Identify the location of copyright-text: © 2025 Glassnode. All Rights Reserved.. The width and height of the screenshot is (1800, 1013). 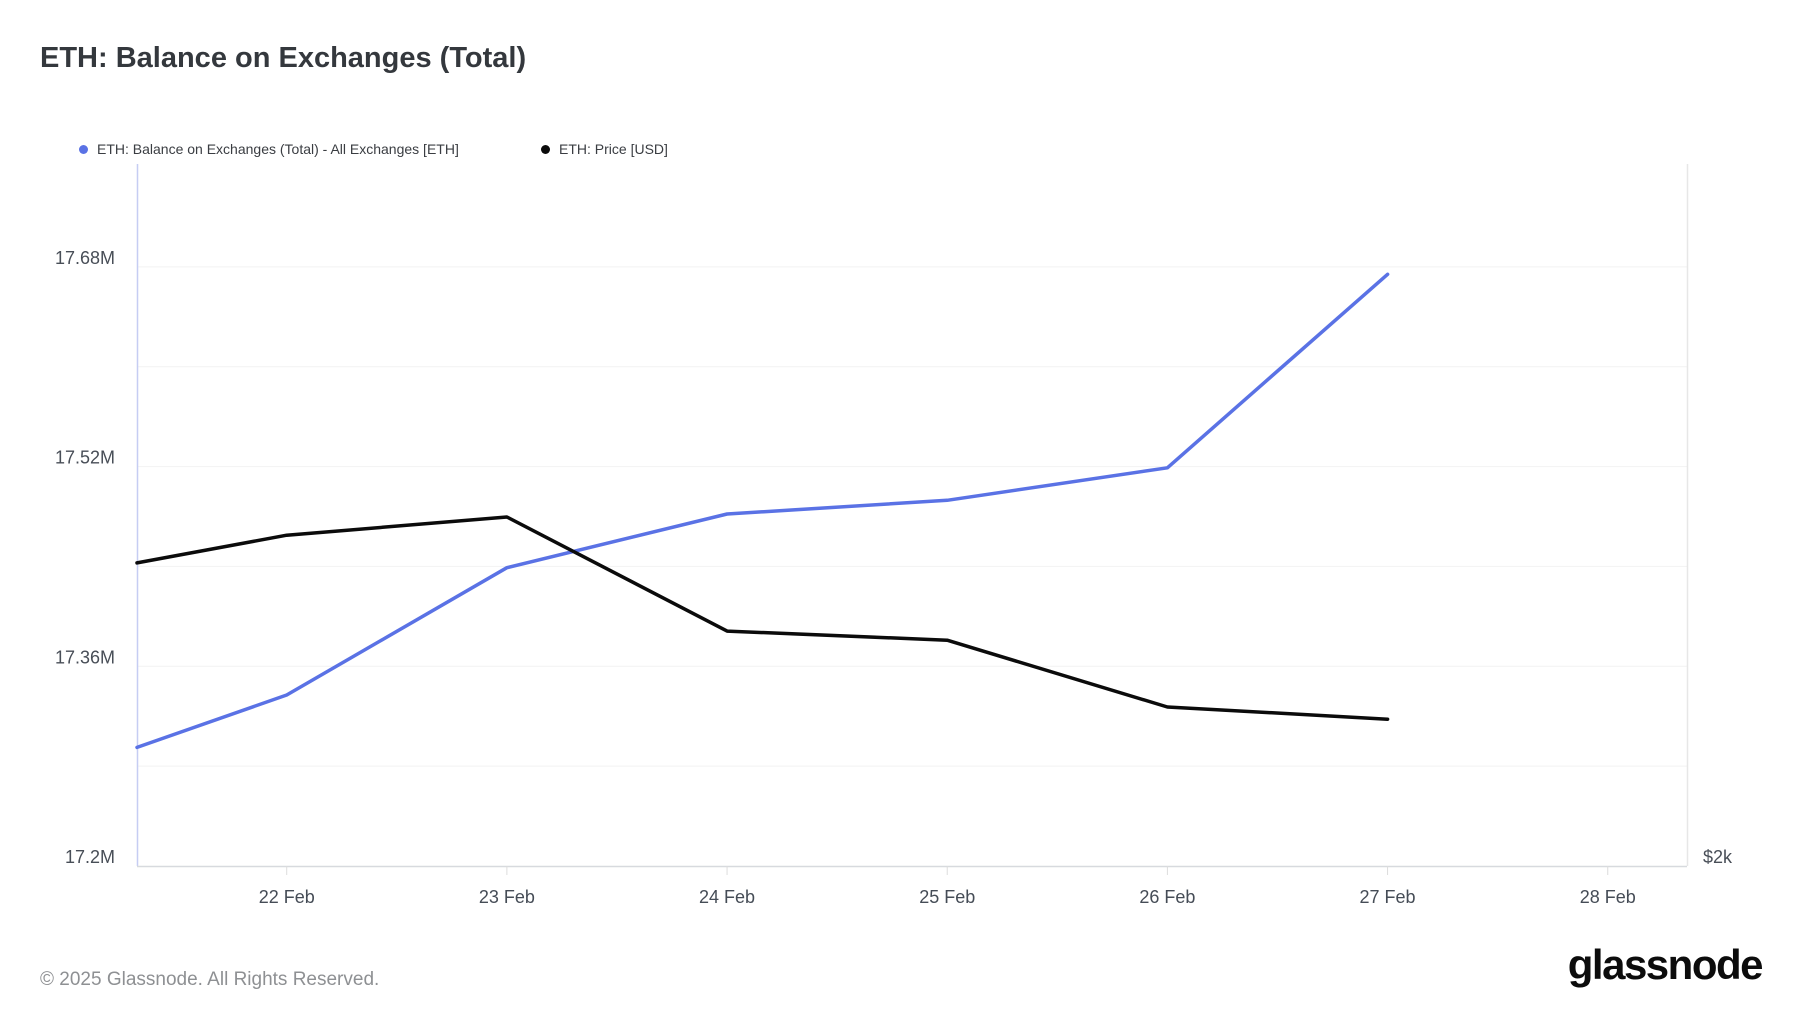
(210, 979).